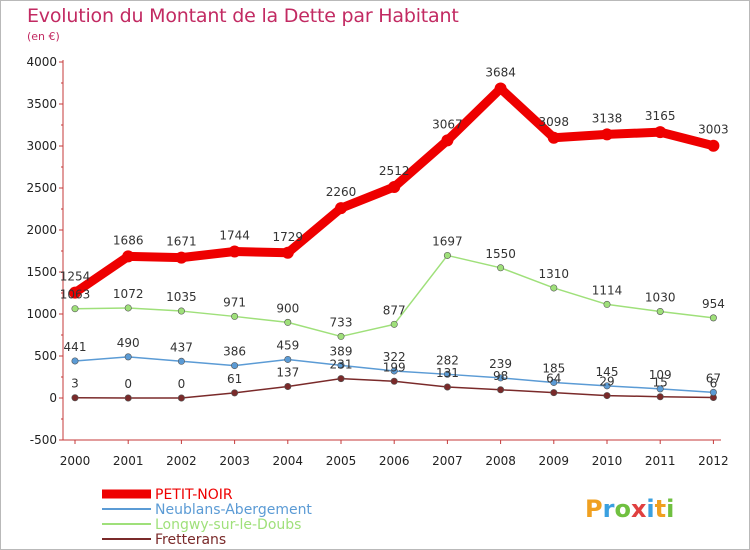 Image resolution: width=750 pixels, height=550 pixels. Describe the element at coordinates (713, 130) in the screenshot. I see `data-label: 3003` at that location.